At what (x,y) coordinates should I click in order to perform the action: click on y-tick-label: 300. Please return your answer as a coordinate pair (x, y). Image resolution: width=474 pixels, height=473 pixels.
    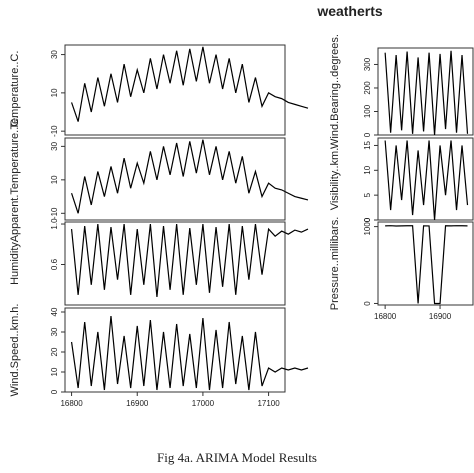
    Looking at the image, I should click on (367, 64).